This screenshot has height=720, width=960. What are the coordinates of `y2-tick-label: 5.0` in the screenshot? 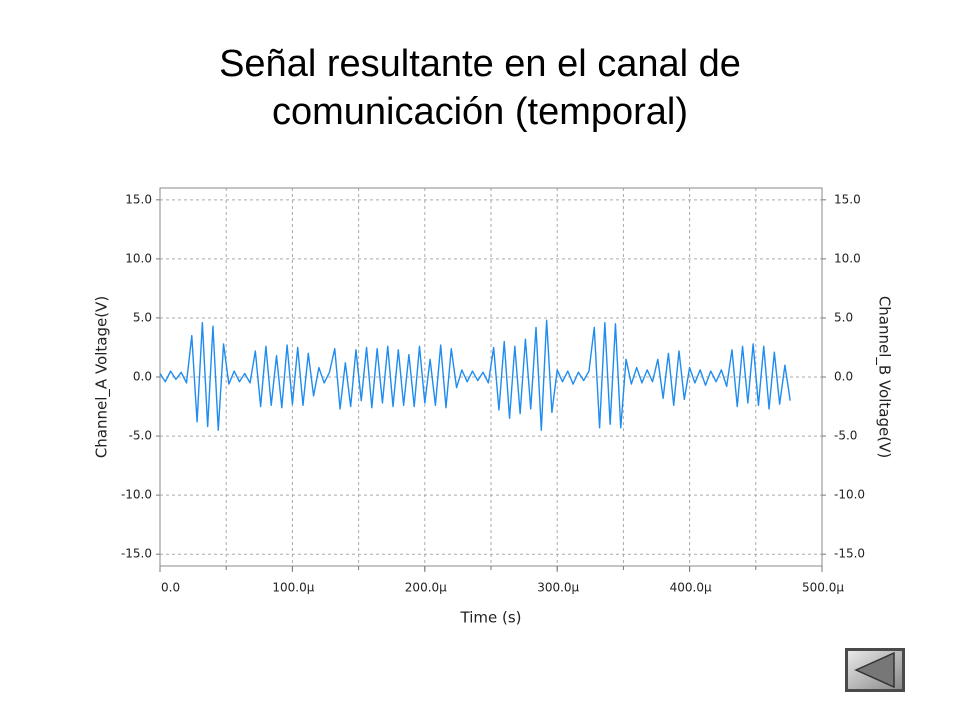 It's located at (843, 317).